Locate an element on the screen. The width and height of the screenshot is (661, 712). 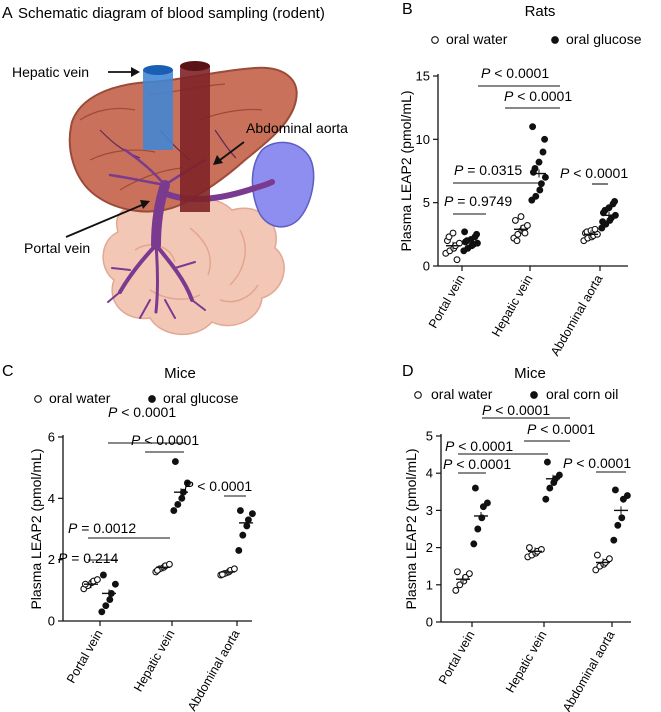
aorta-illustration is located at coordinates (195, 136).